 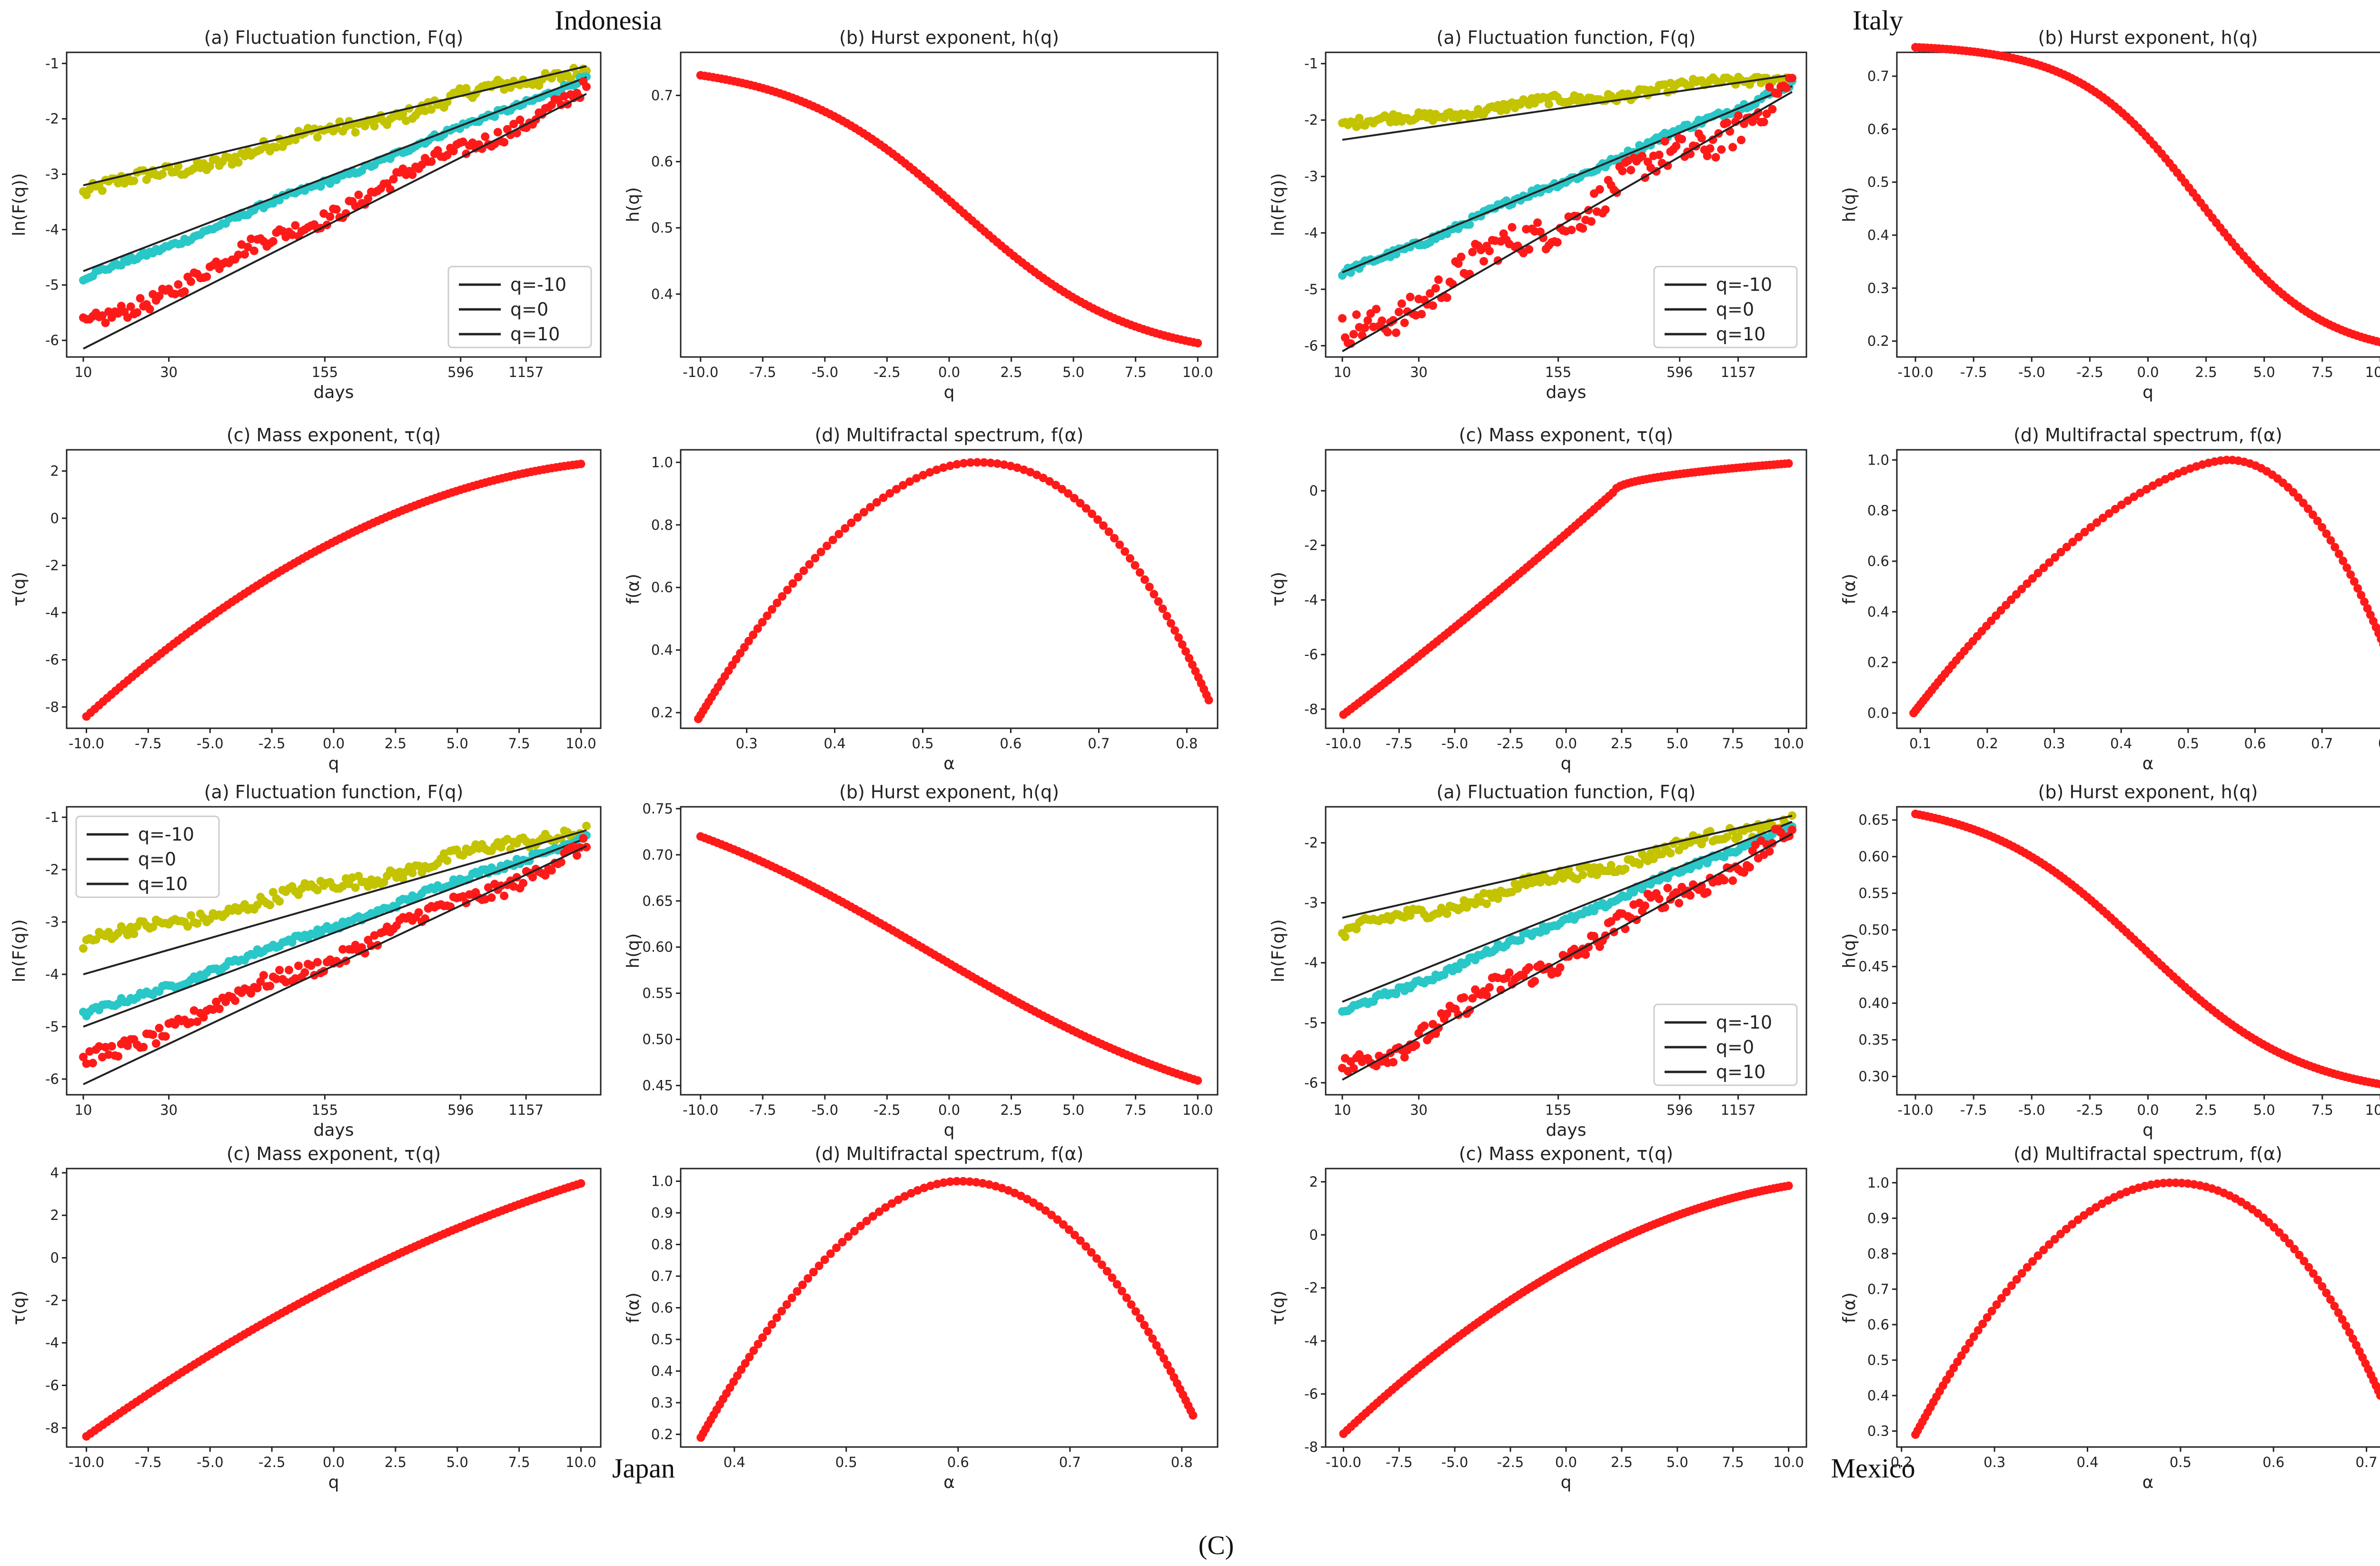 I want to click on x-tick-label: 0.5, so click(x=922, y=743).